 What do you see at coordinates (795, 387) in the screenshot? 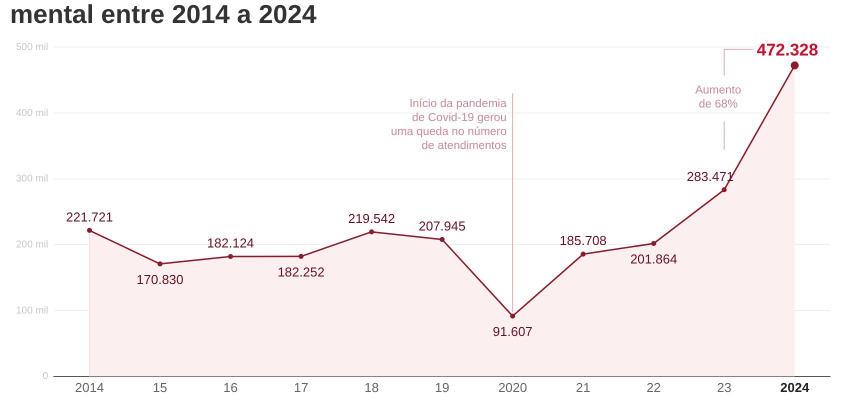
I see `x-tick-label: 2024` at bounding box center [795, 387].